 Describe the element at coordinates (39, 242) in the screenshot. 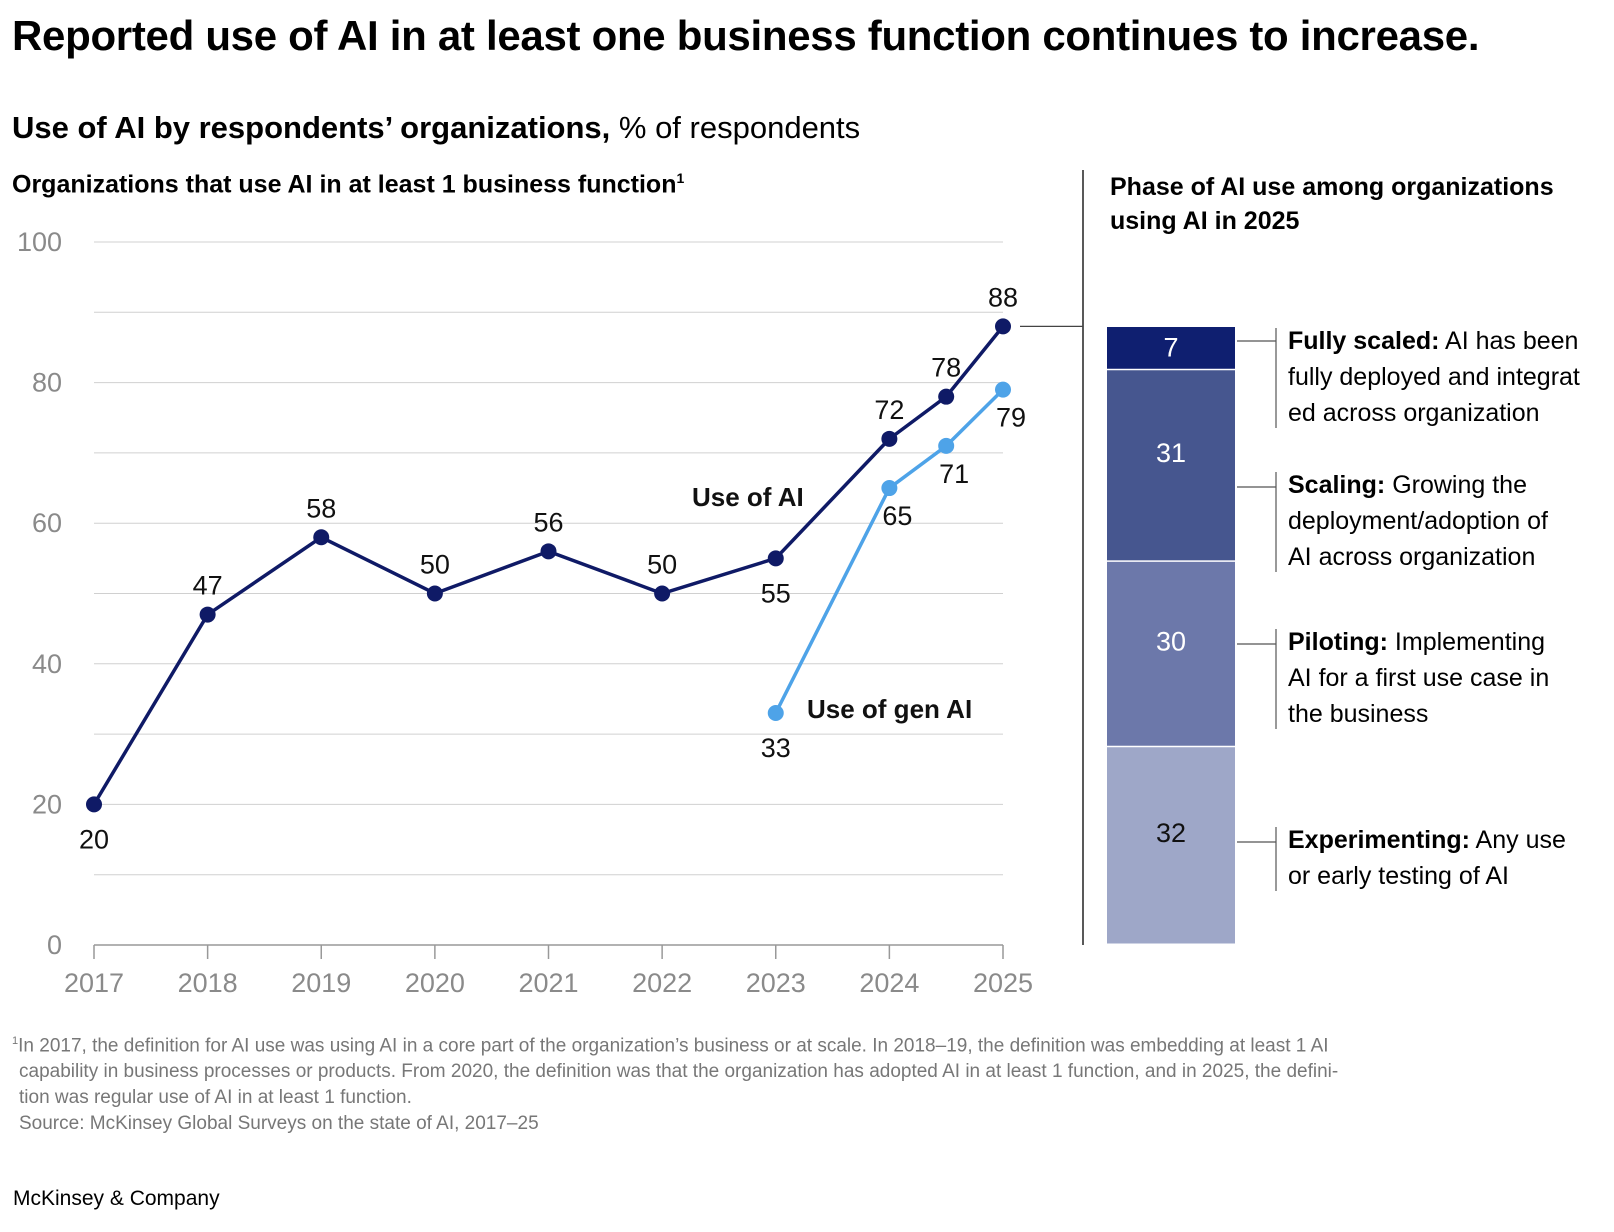

I see `y-tick-label: 100` at that location.